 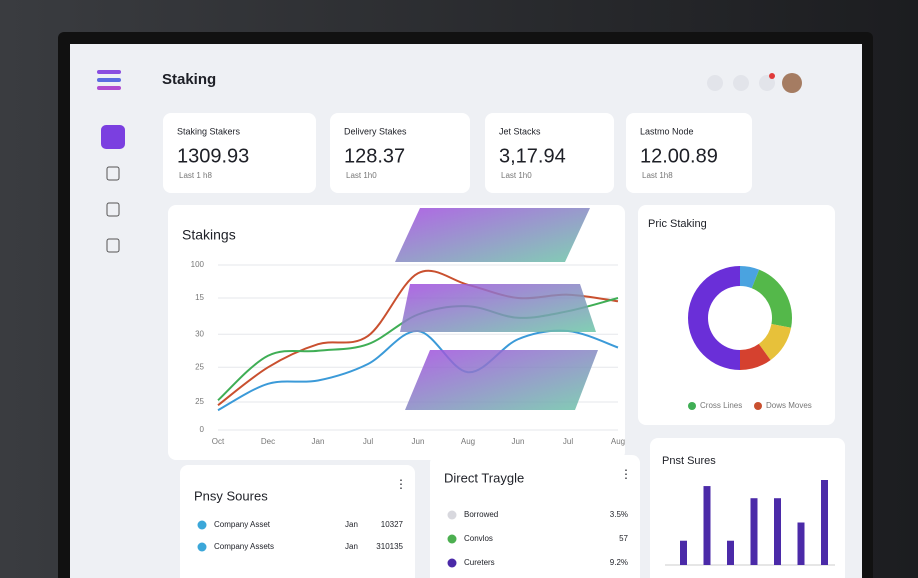 I want to click on row-cell: Convlos, so click(x=478, y=538).